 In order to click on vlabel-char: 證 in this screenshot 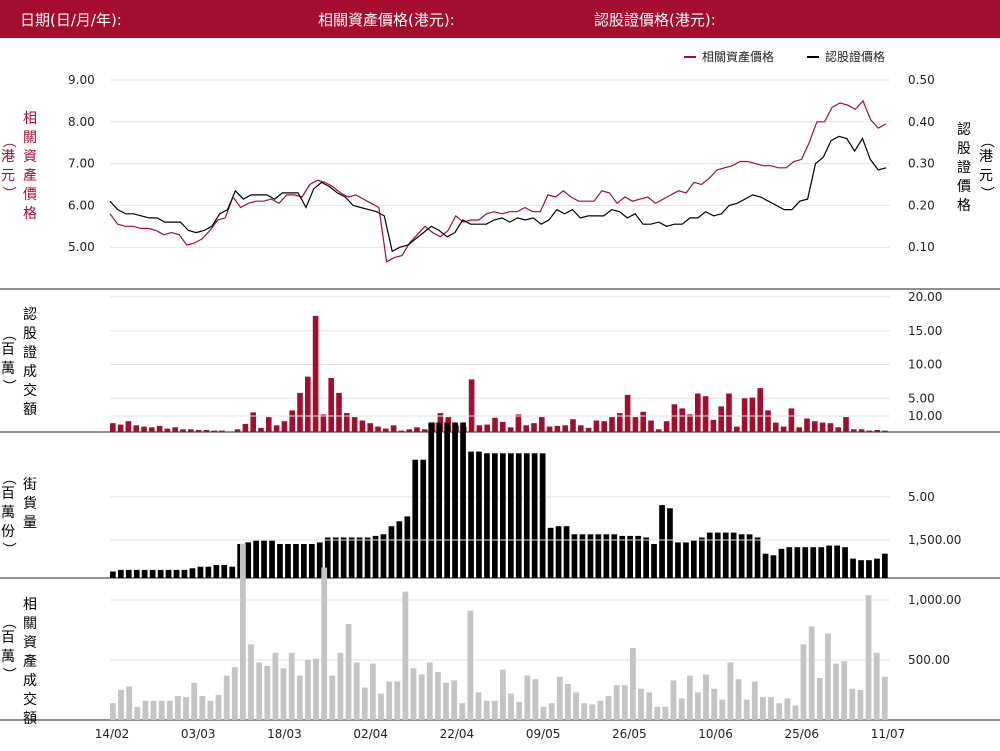, I will do `click(30, 353)`.